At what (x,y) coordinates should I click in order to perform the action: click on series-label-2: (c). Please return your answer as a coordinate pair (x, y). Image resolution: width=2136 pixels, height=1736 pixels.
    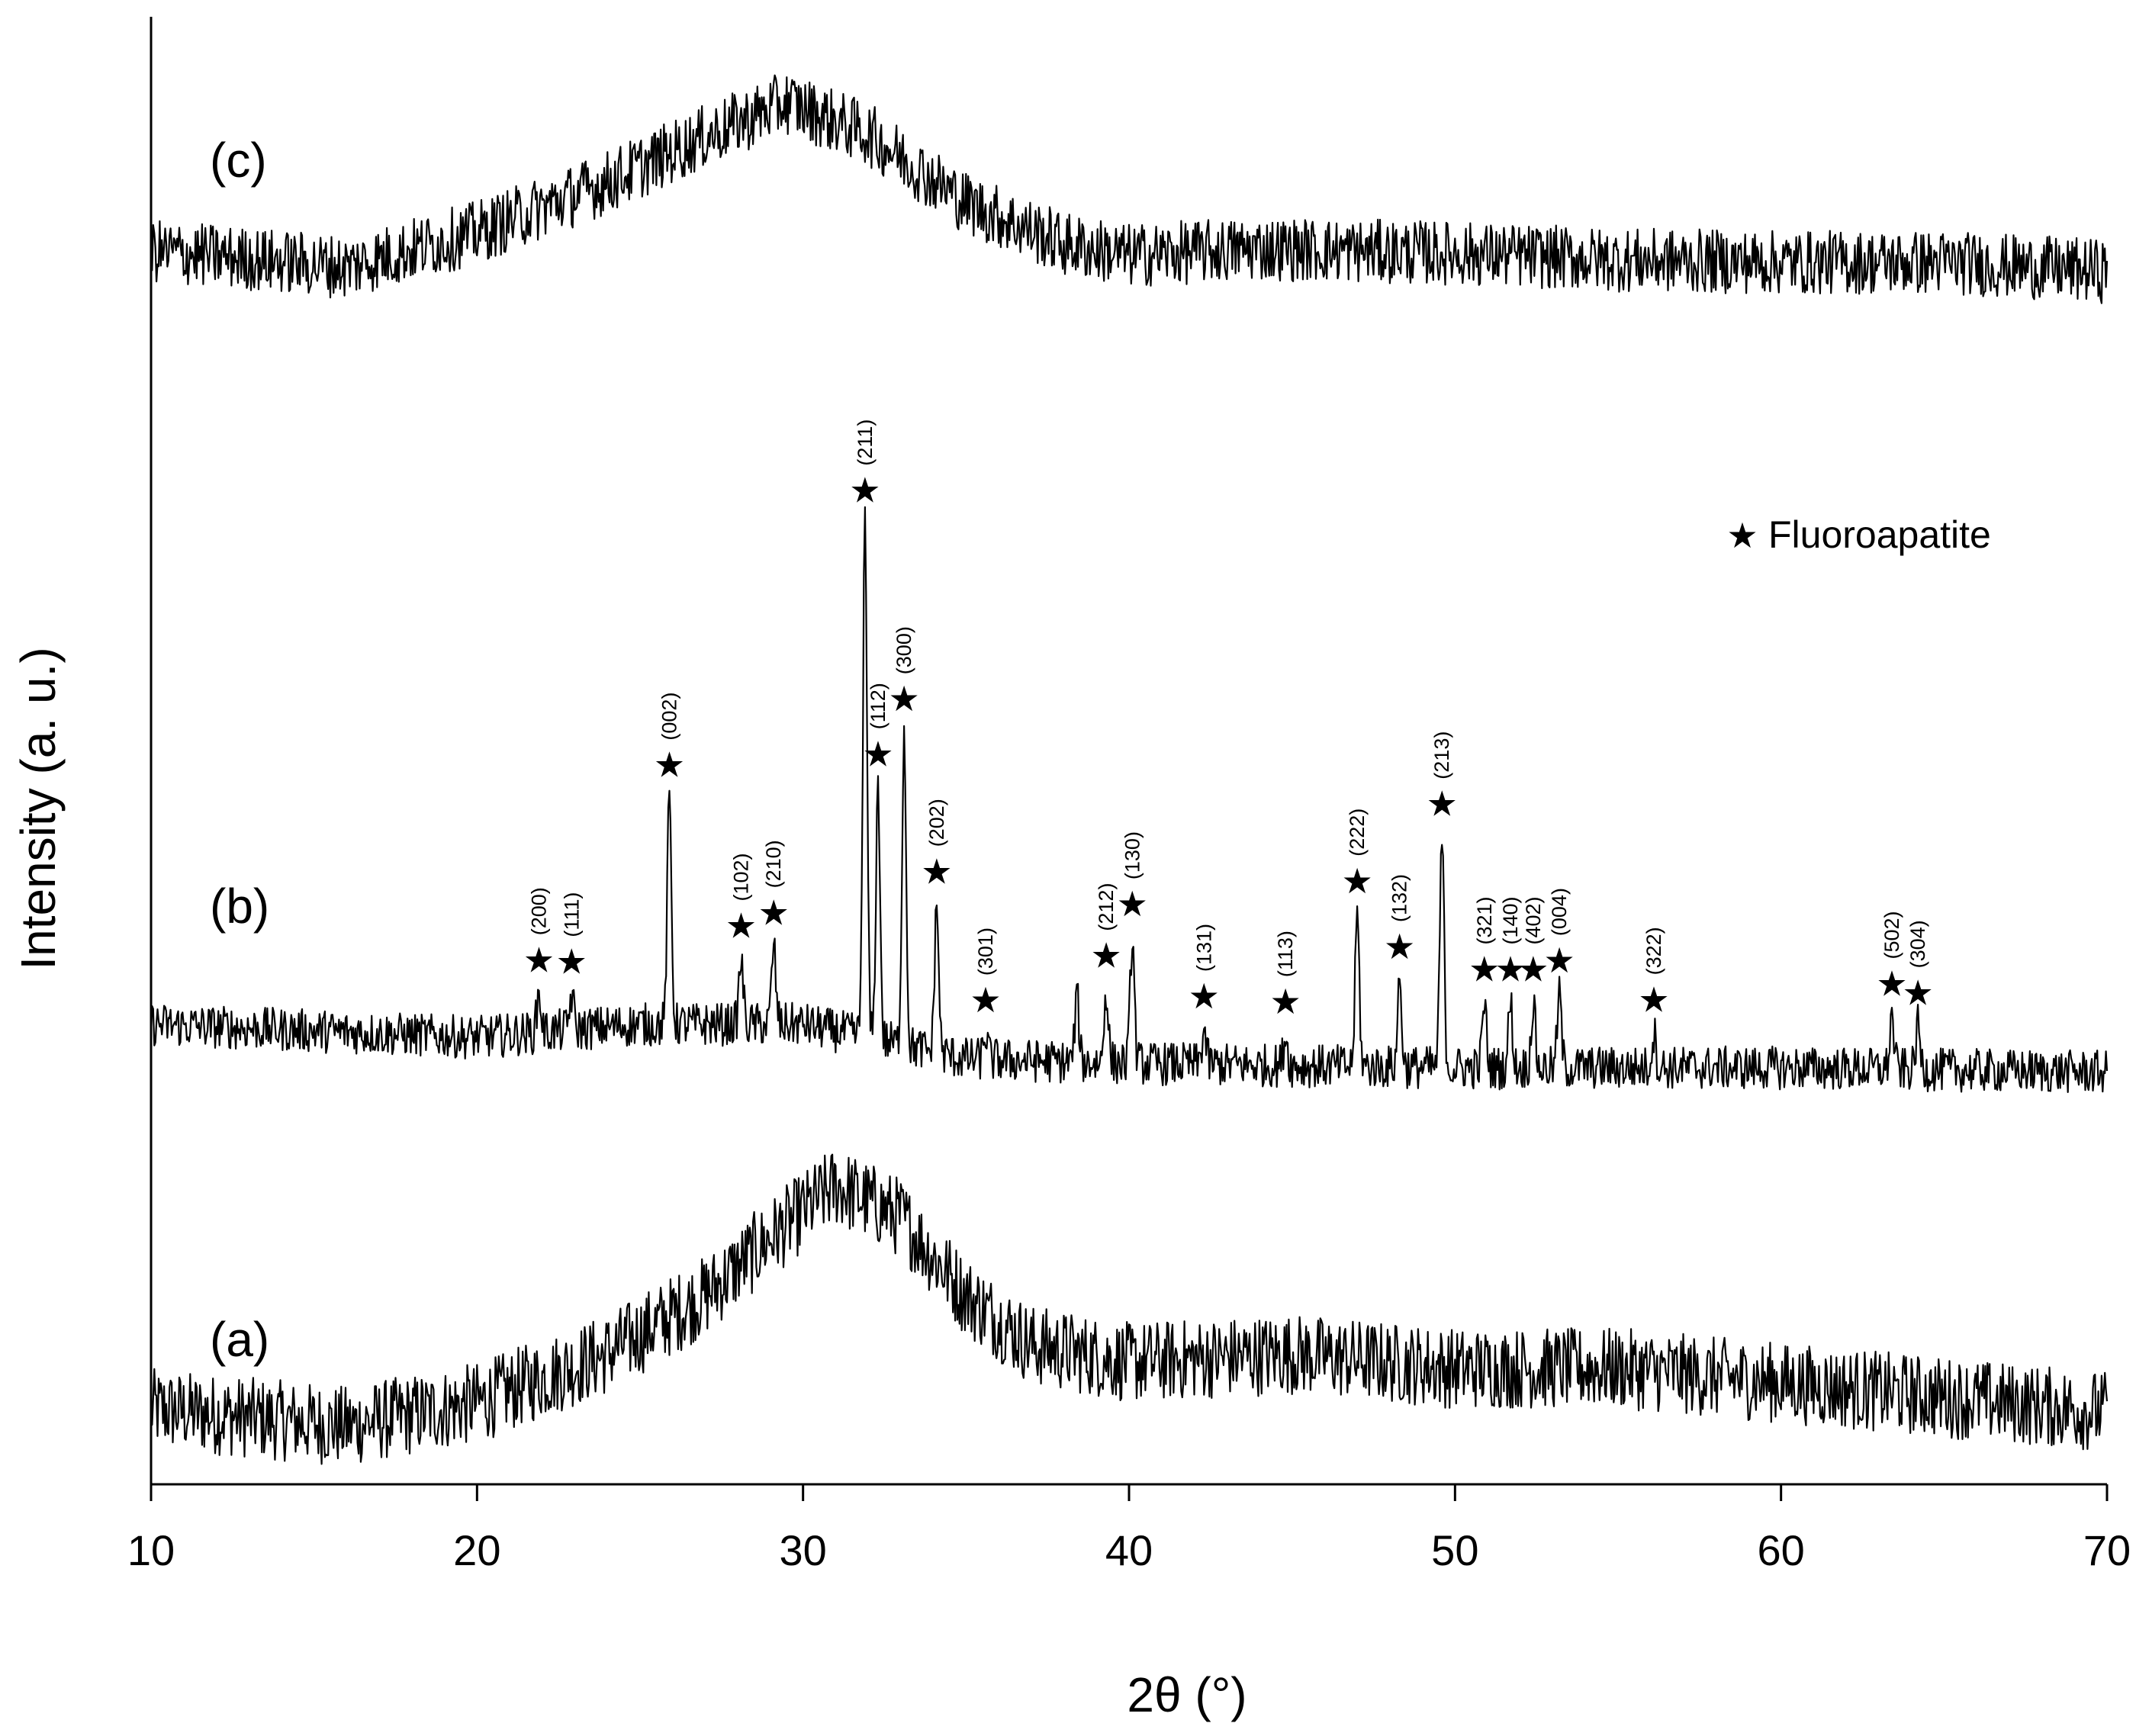
    Looking at the image, I should click on (239, 160).